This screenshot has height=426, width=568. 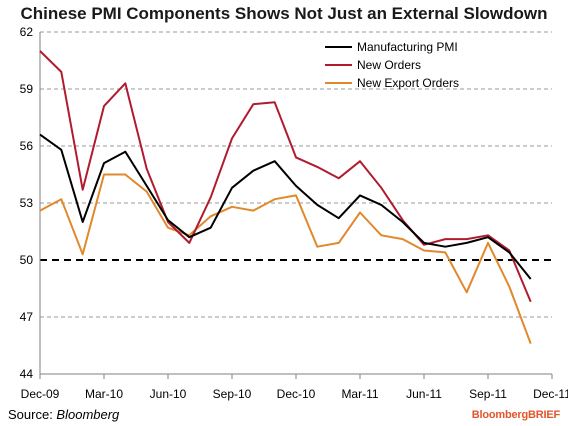 What do you see at coordinates (27, 89) in the screenshot?
I see `y-tick-label: 59` at bounding box center [27, 89].